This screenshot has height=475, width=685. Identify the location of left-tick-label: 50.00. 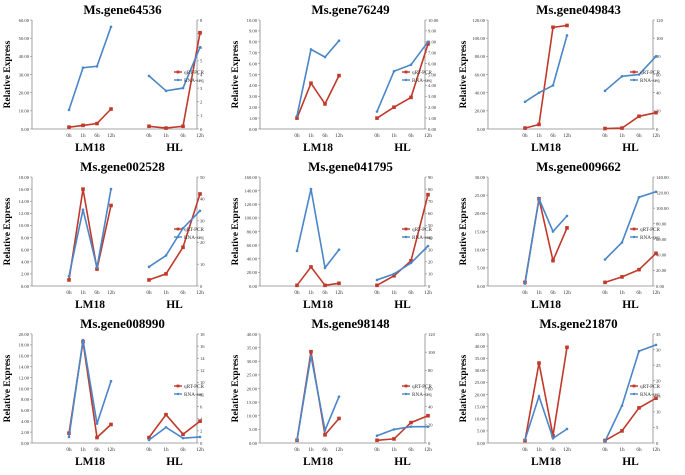
(24, 38).